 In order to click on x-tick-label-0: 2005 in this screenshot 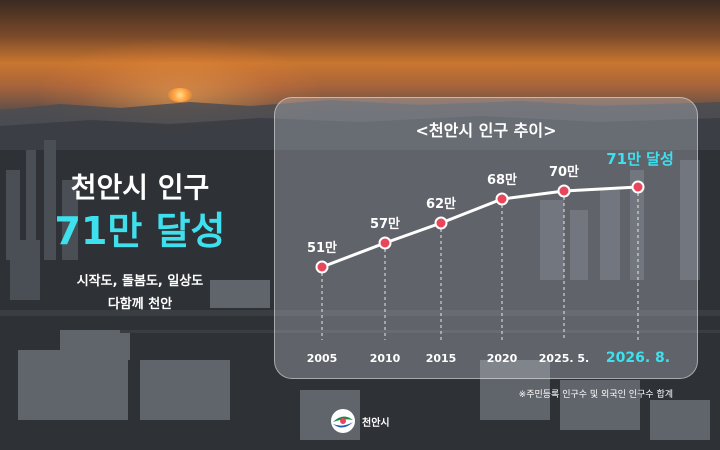, I will do `click(322, 358)`.